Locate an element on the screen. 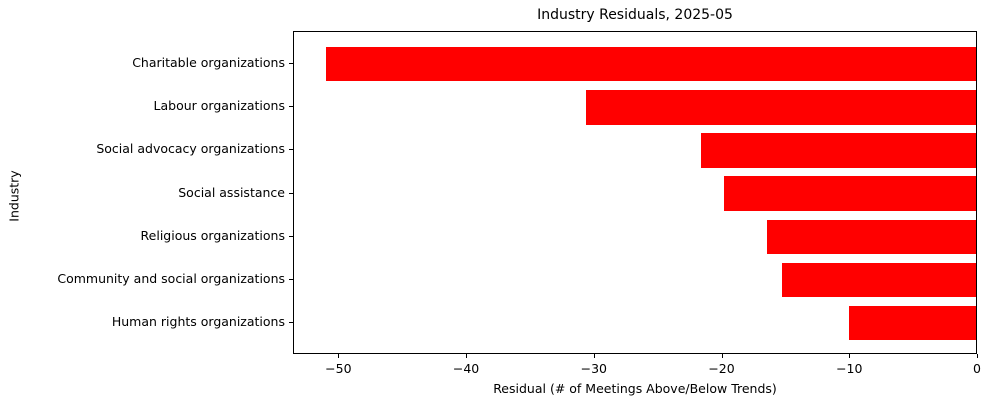  y-tick-label: Human rights organizations is located at coordinates (198, 322).